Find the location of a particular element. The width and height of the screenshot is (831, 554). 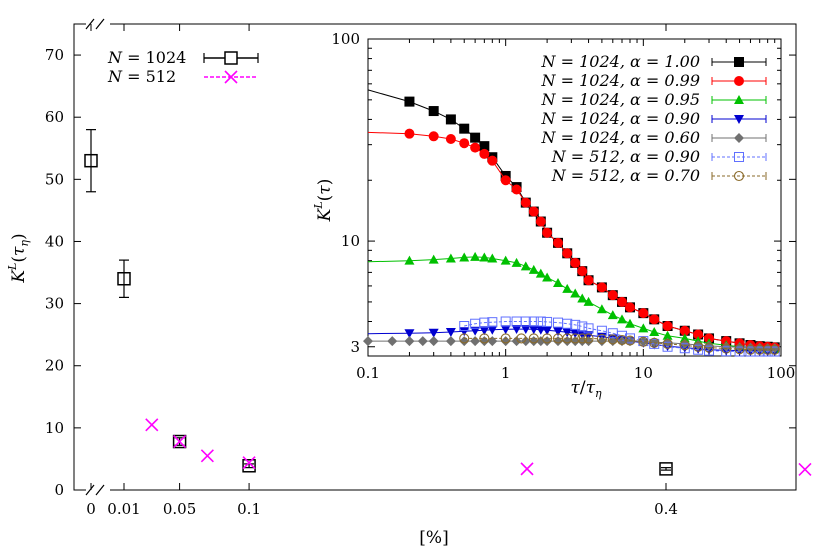

axis-break-mark is located at coordinates (100, 490).